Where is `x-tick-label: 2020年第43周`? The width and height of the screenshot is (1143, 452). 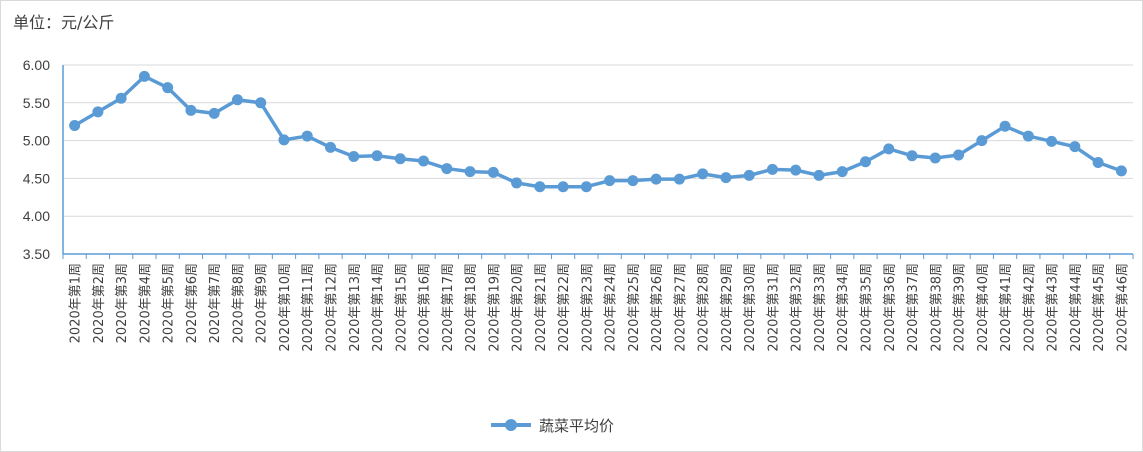
x-tick-label: 2020年第43周 is located at coordinates (1053, 307).